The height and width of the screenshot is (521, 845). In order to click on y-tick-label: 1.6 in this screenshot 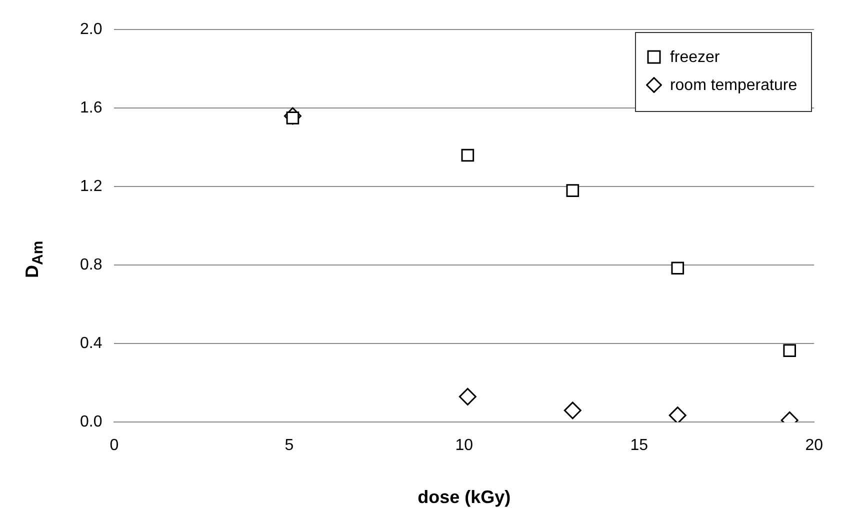, I will do `click(91, 108)`.